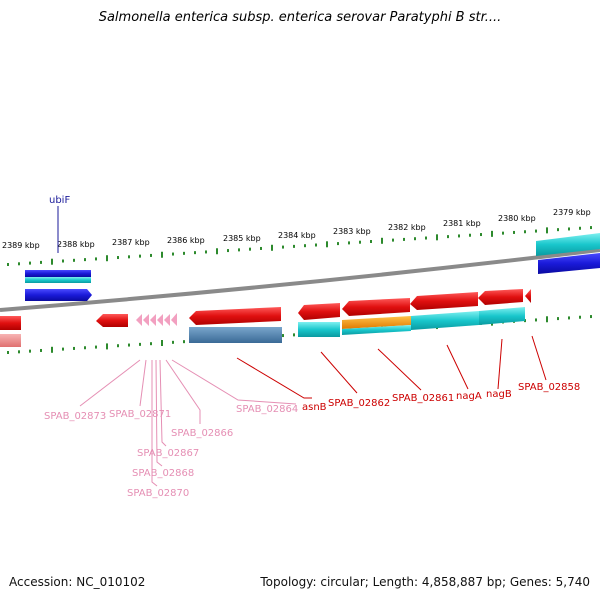  What do you see at coordinates (163, 473) in the screenshot?
I see `spab-02868-label: SPAB_02868` at bounding box center [163, 473].